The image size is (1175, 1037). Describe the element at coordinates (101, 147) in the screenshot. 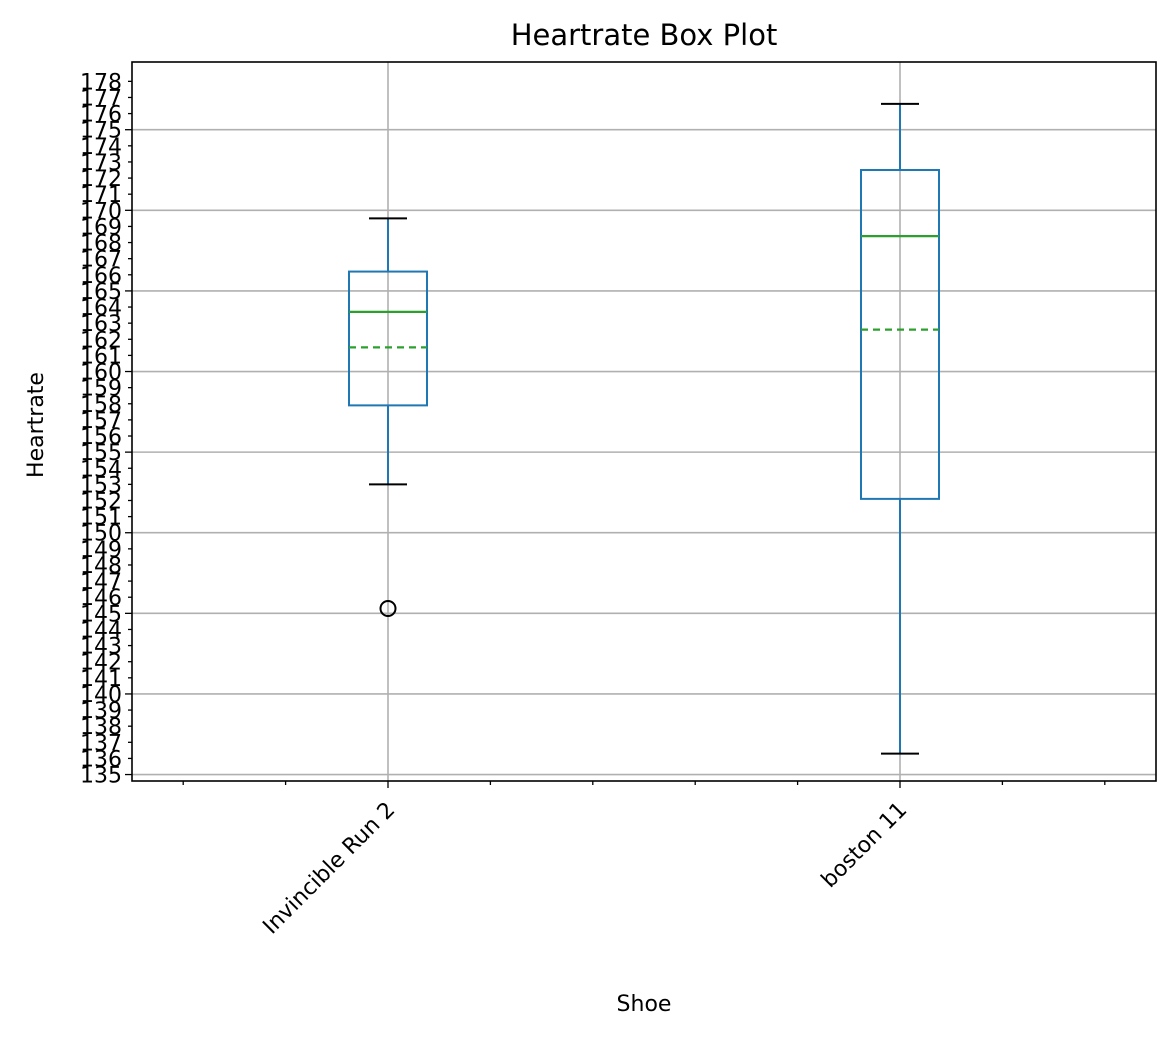

I see `y-tick-label: 174` at that location.